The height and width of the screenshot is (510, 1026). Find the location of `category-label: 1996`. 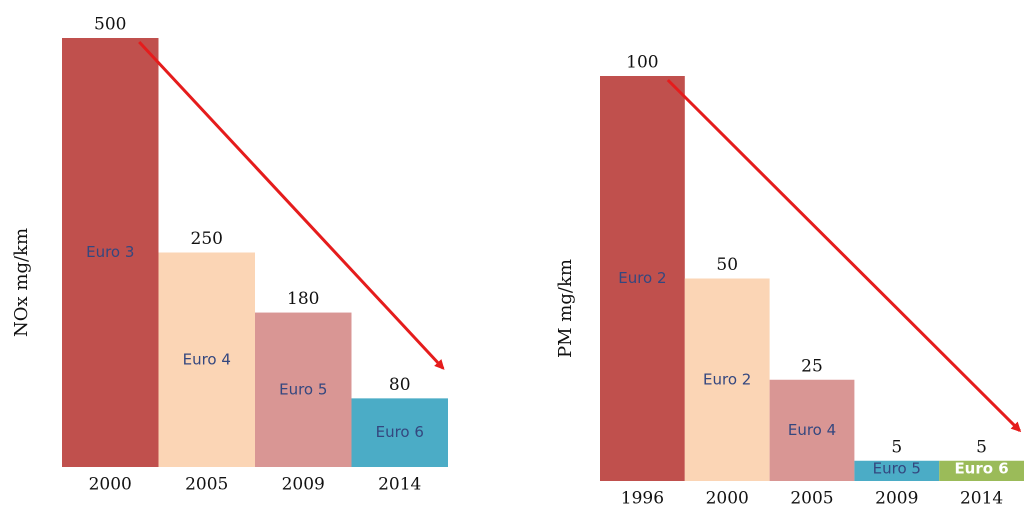

category-label: 1996 is located at coordinates (642, 499).